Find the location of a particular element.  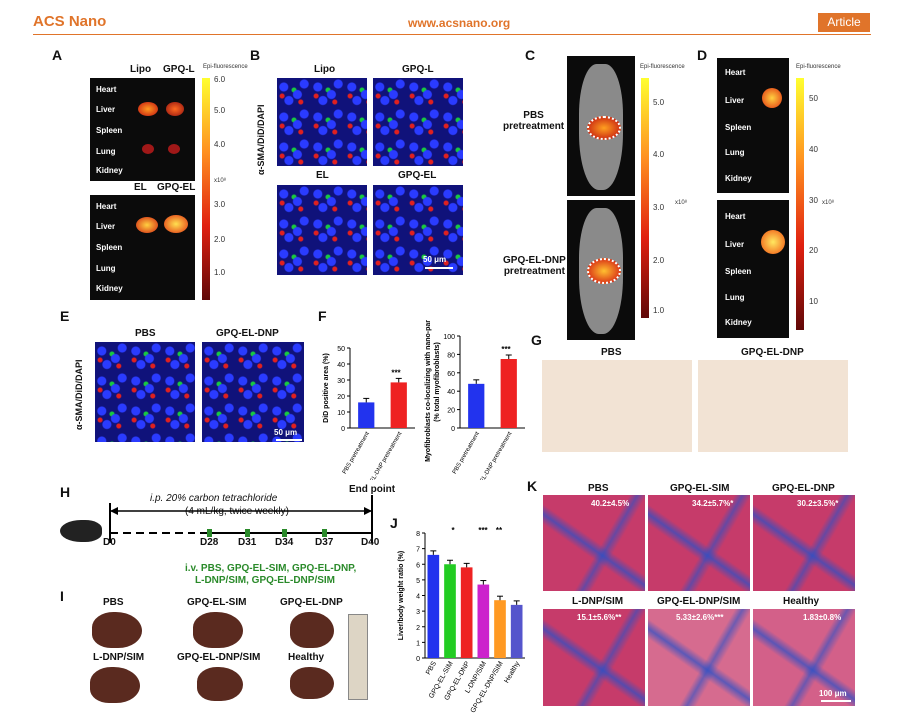

colorbar-tick: 6.0 is located at coordinates (220, 79).